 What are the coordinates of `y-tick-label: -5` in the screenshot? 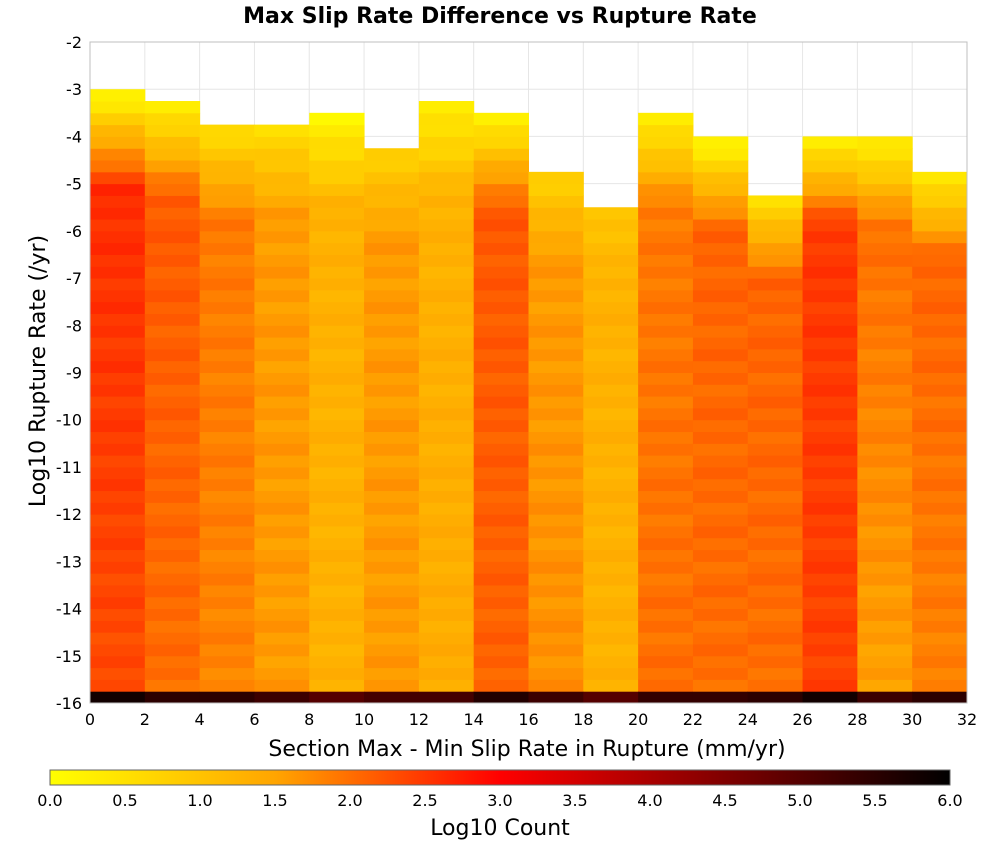 It's located at (74, 184).